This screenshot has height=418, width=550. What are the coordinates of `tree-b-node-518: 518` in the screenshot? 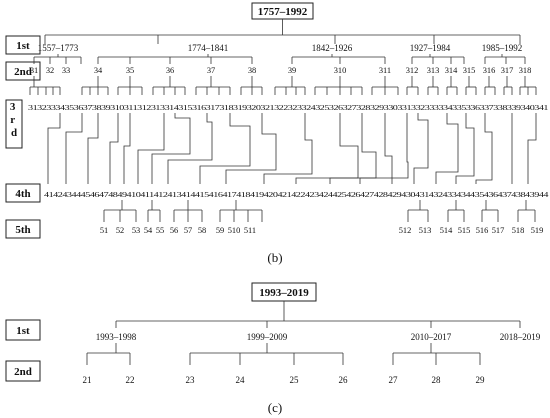 It's located at (518, 230).